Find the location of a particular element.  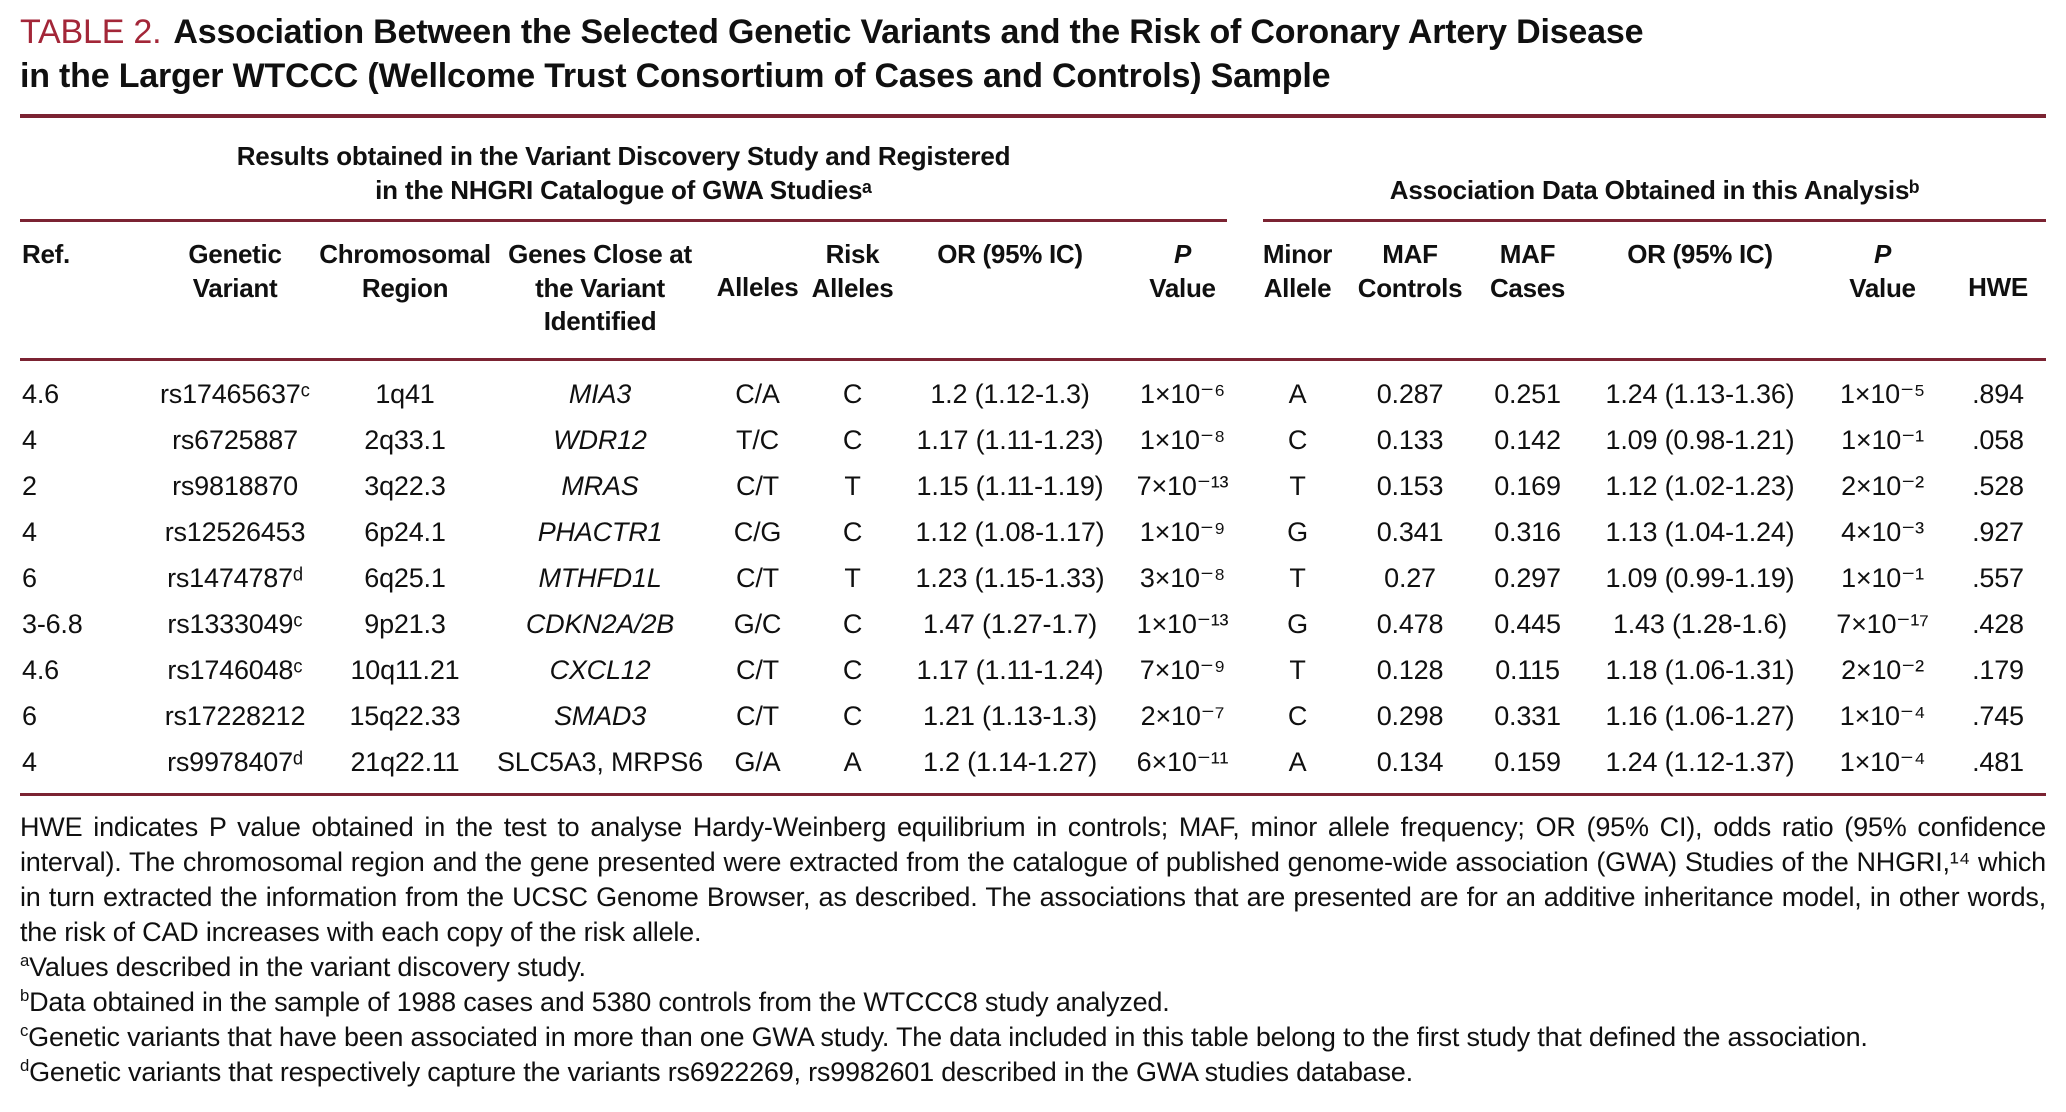

cell-maf-controls: 0.134 is located at coordinates (1410, 761).